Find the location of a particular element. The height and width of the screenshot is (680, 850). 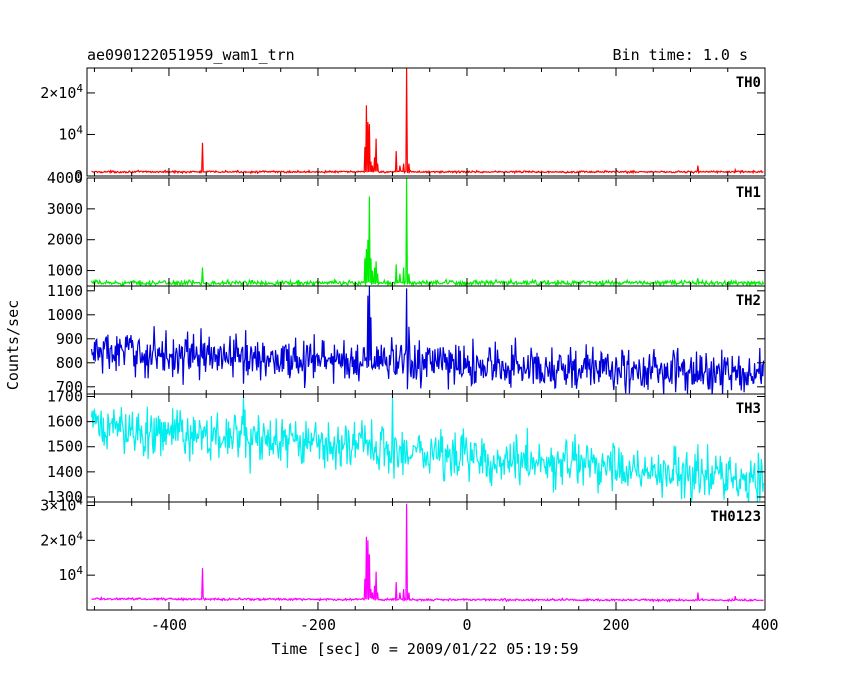

y-tick-label: 3000 is located at coordinates (65, 209).